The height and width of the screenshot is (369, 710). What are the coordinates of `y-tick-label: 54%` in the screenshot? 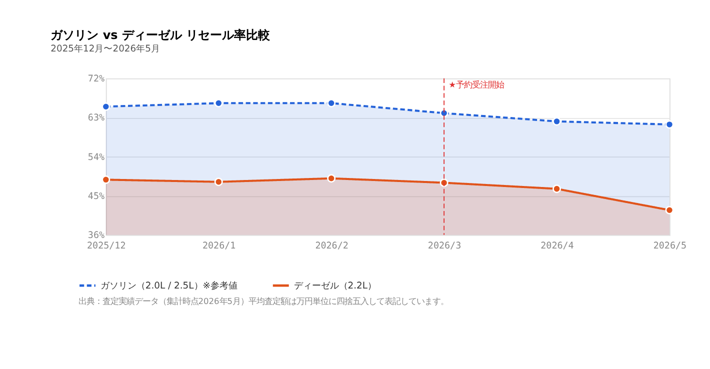 It's located at (96, 157).